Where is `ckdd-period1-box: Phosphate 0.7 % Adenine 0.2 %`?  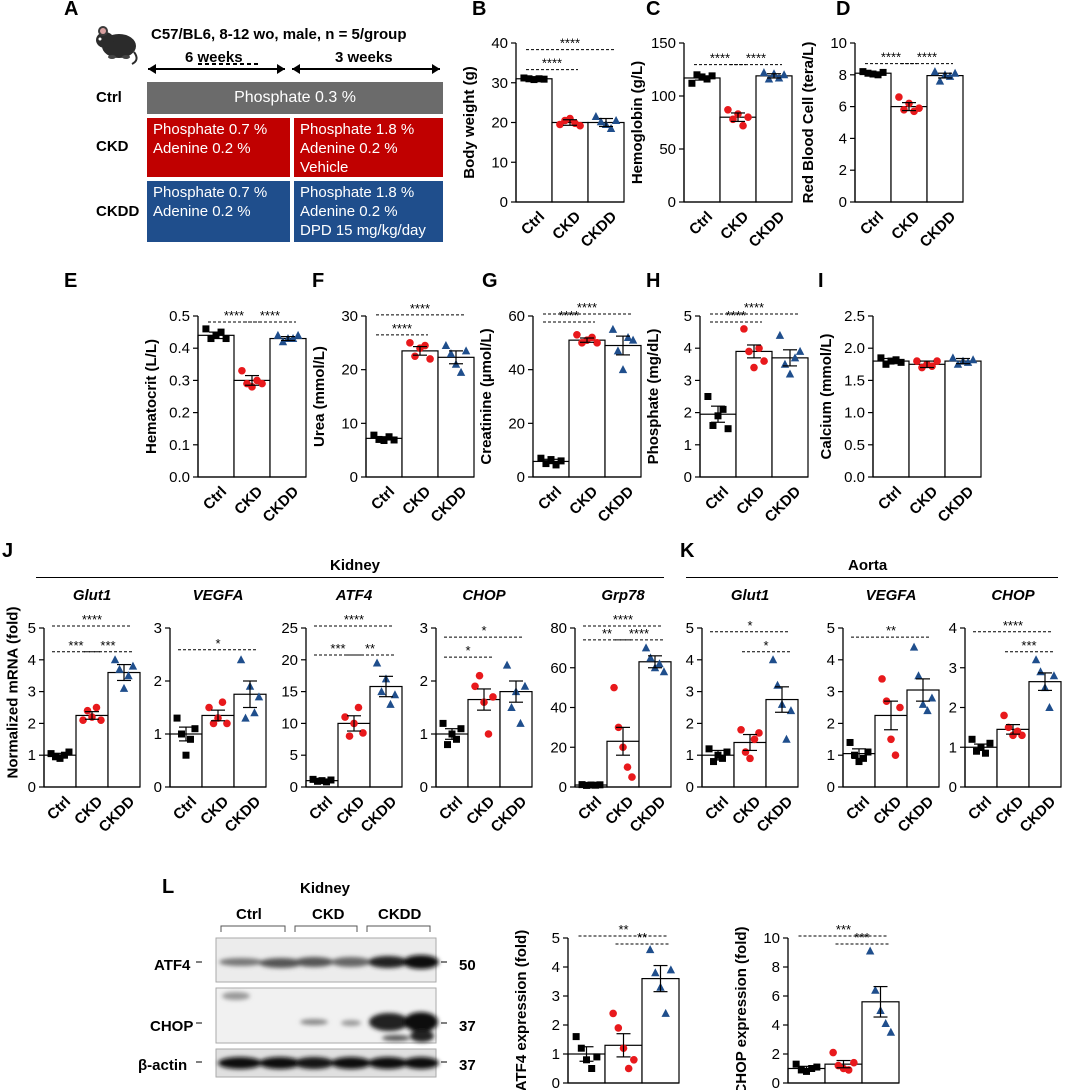
ckdd-period1-box: Phosphate 0.7 % Adenine 0.2 % is located at coordinates (218, 211).